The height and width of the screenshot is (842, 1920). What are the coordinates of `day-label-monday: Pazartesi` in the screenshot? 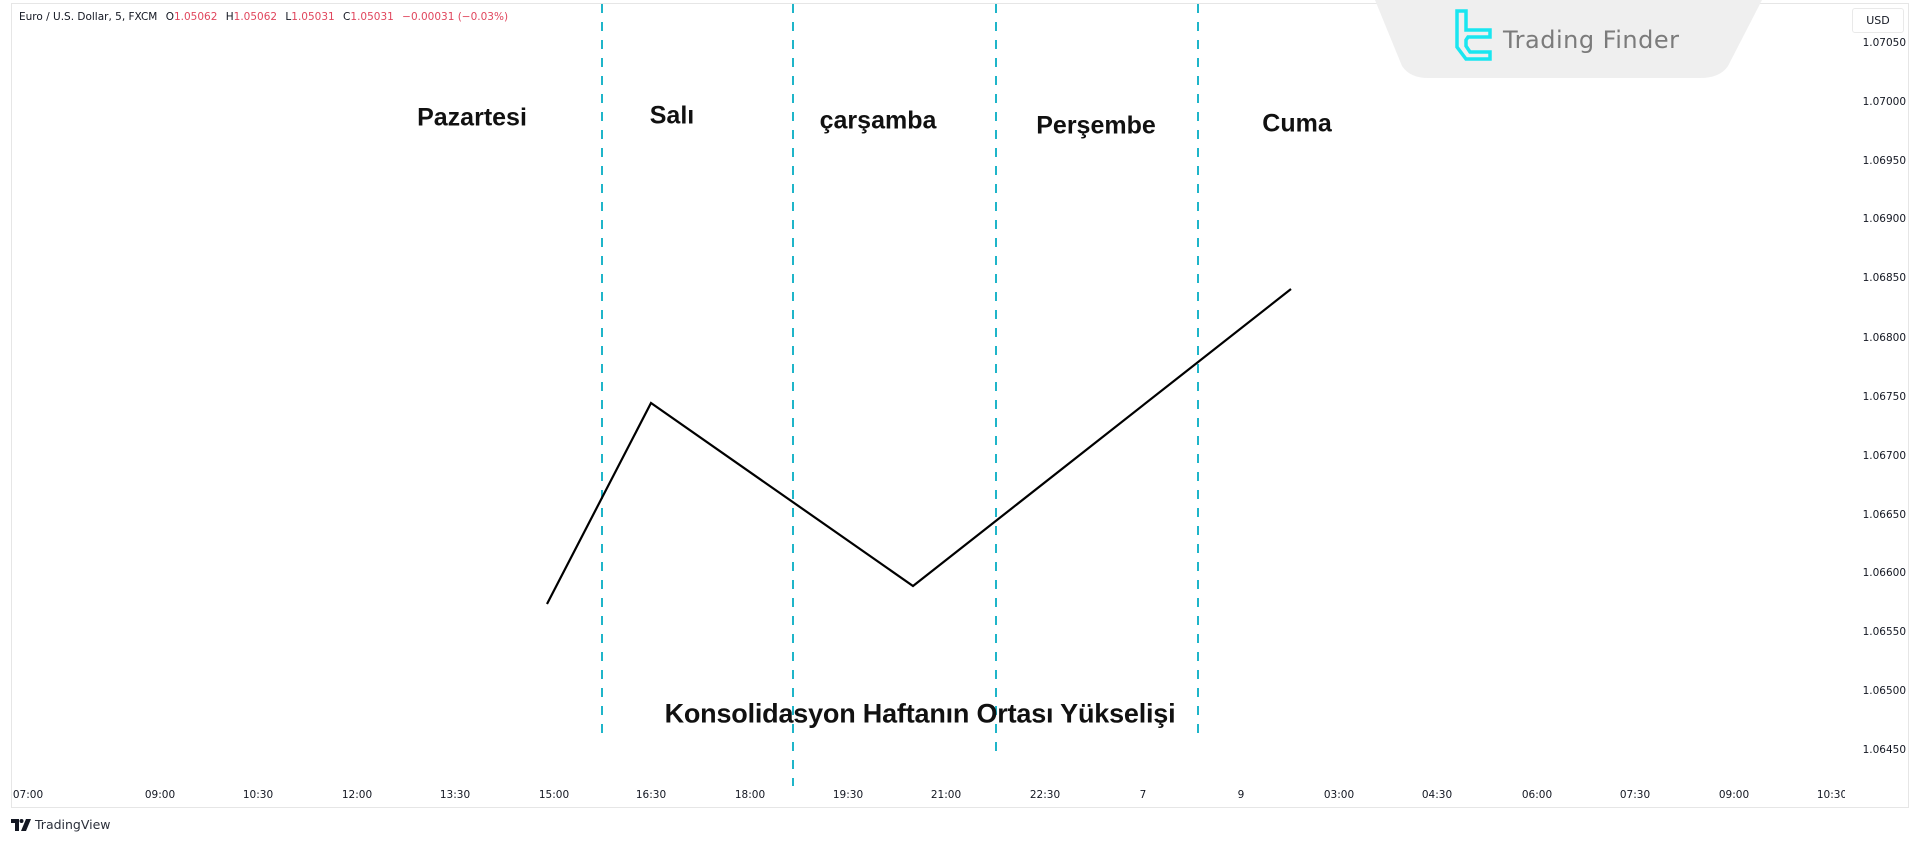 It's located at (472, 117).